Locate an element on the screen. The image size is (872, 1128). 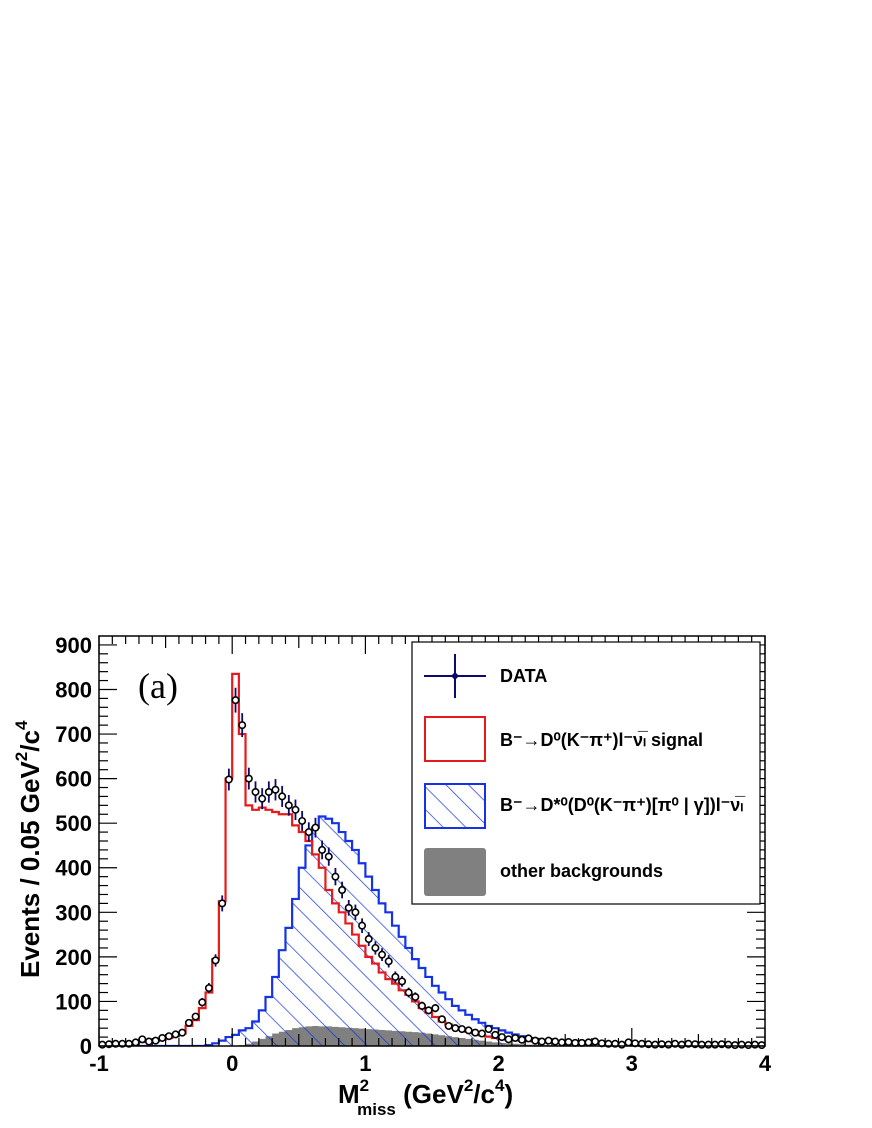
y-axis-title-main: Events / 0.05 GeV is located at coordinates (30, 869).